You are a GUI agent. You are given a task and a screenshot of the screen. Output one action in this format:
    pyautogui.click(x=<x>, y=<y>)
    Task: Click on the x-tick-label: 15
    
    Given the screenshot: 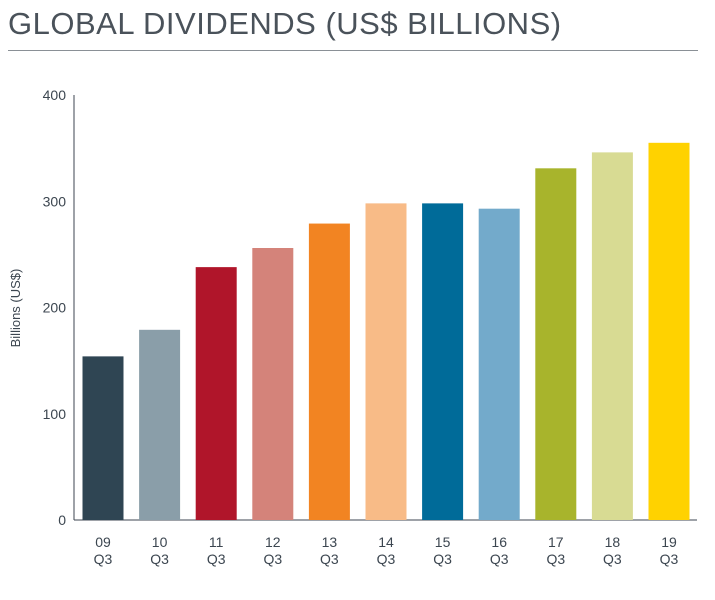 What is the action you would take?
    pyautogui.click(x=443, y=542)
    